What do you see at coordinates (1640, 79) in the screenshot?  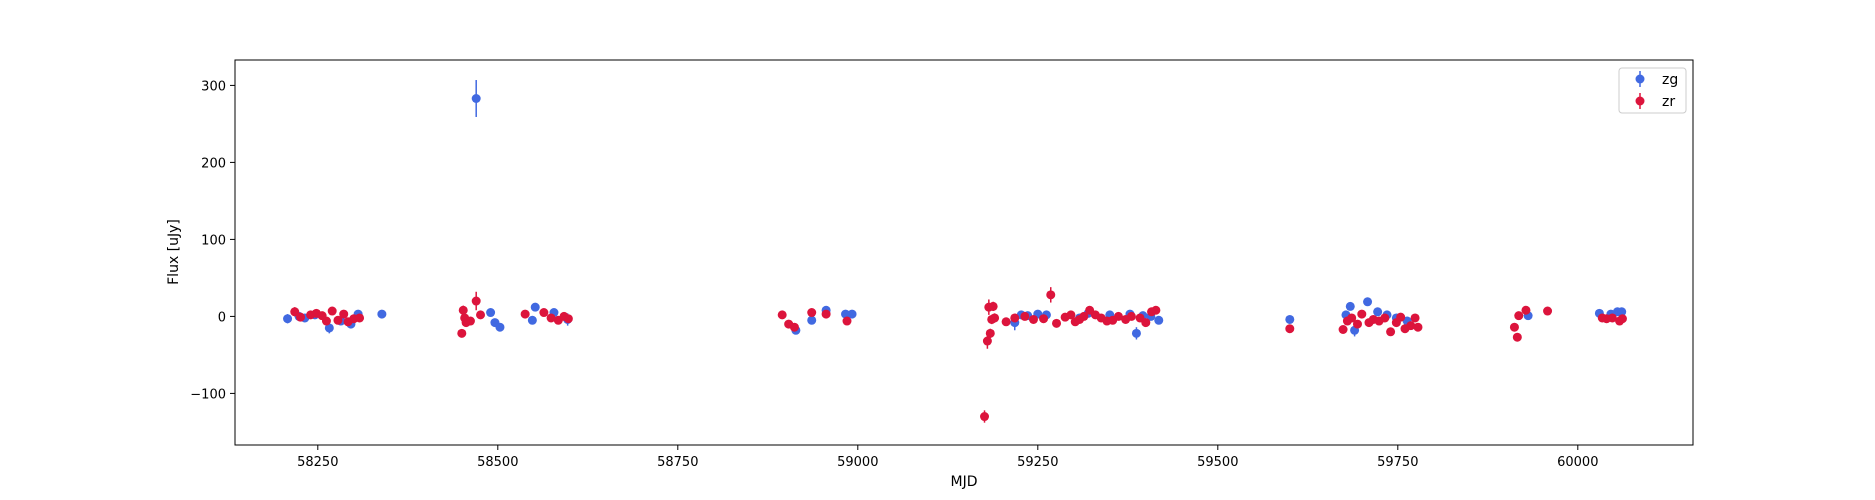 I see `legend-zg-marker` at bounding box center [1640, 79].